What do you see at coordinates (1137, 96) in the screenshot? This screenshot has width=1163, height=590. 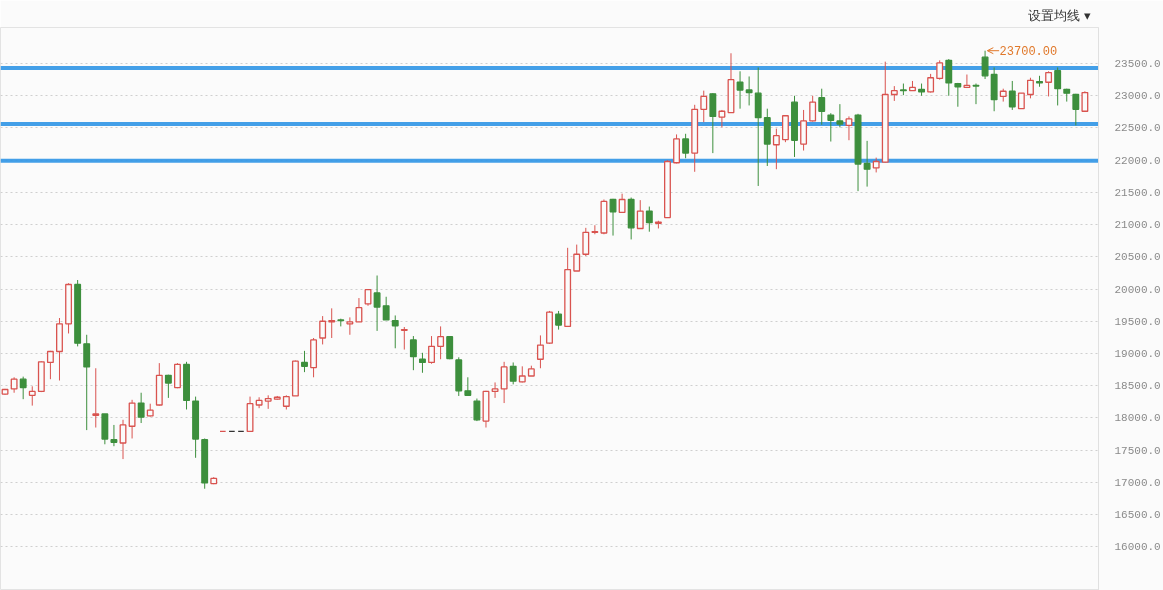 I see `y-tick-label: 23000.0` at bounding box center [1137, 96].